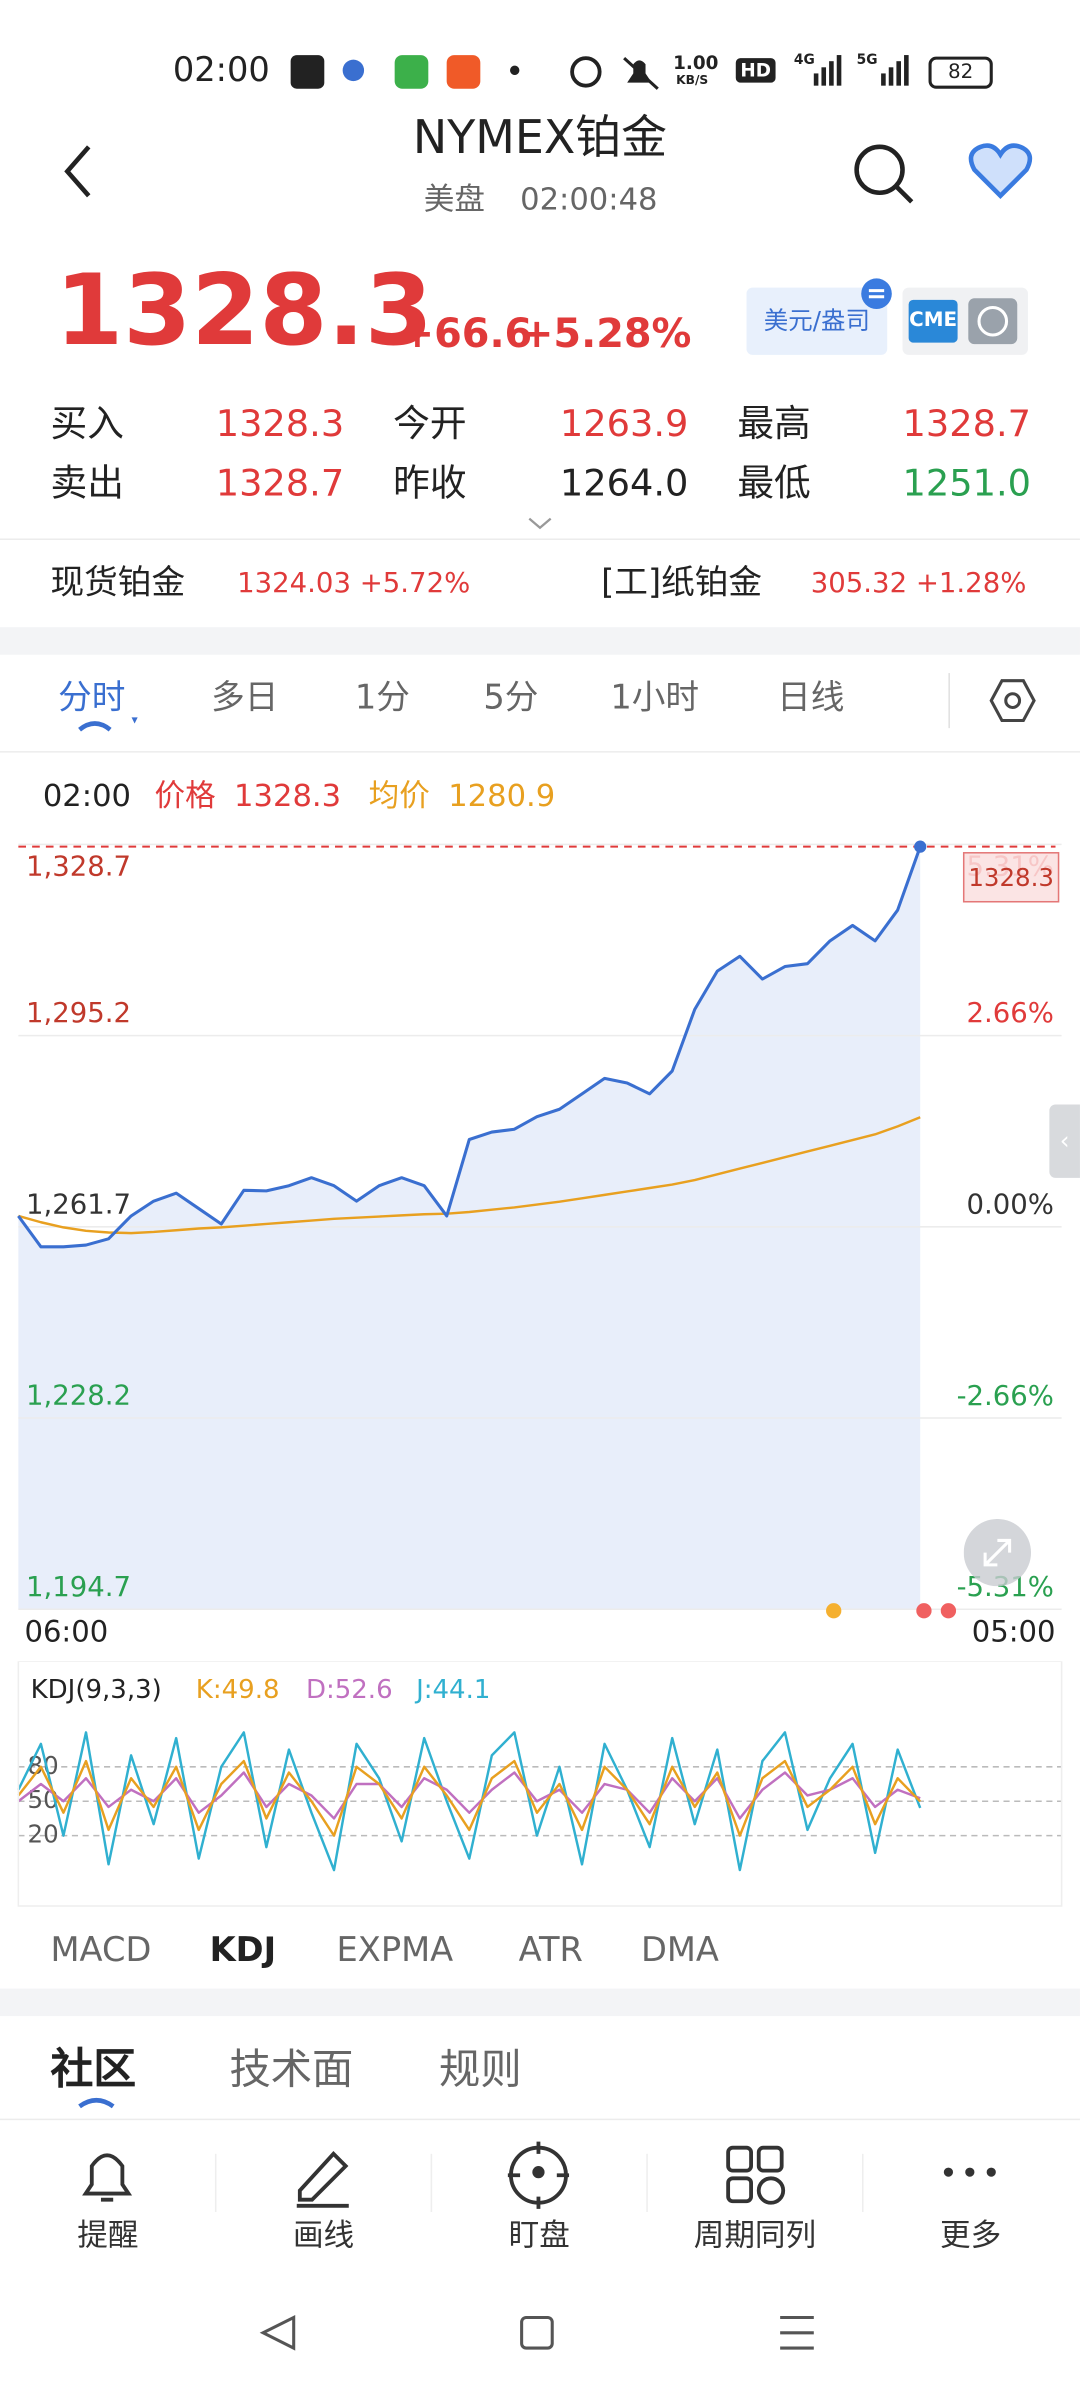 This screenshot has height=2400, width=1080. What do you see at coordinates (539, 2176) in the screenshot?
I see `toolbar-icons` at bounding box center [539, 2176].